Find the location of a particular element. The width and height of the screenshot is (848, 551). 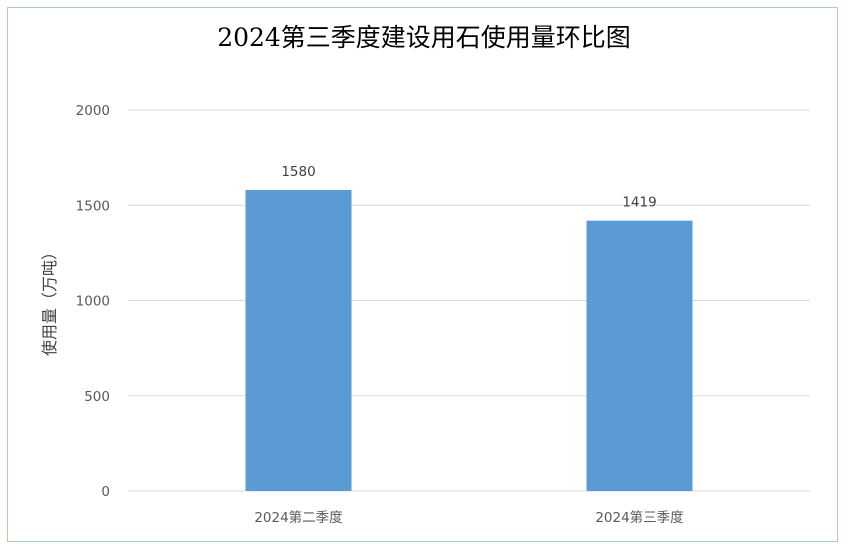

y-tick-label: 500 is located at coordinates (97, 397).